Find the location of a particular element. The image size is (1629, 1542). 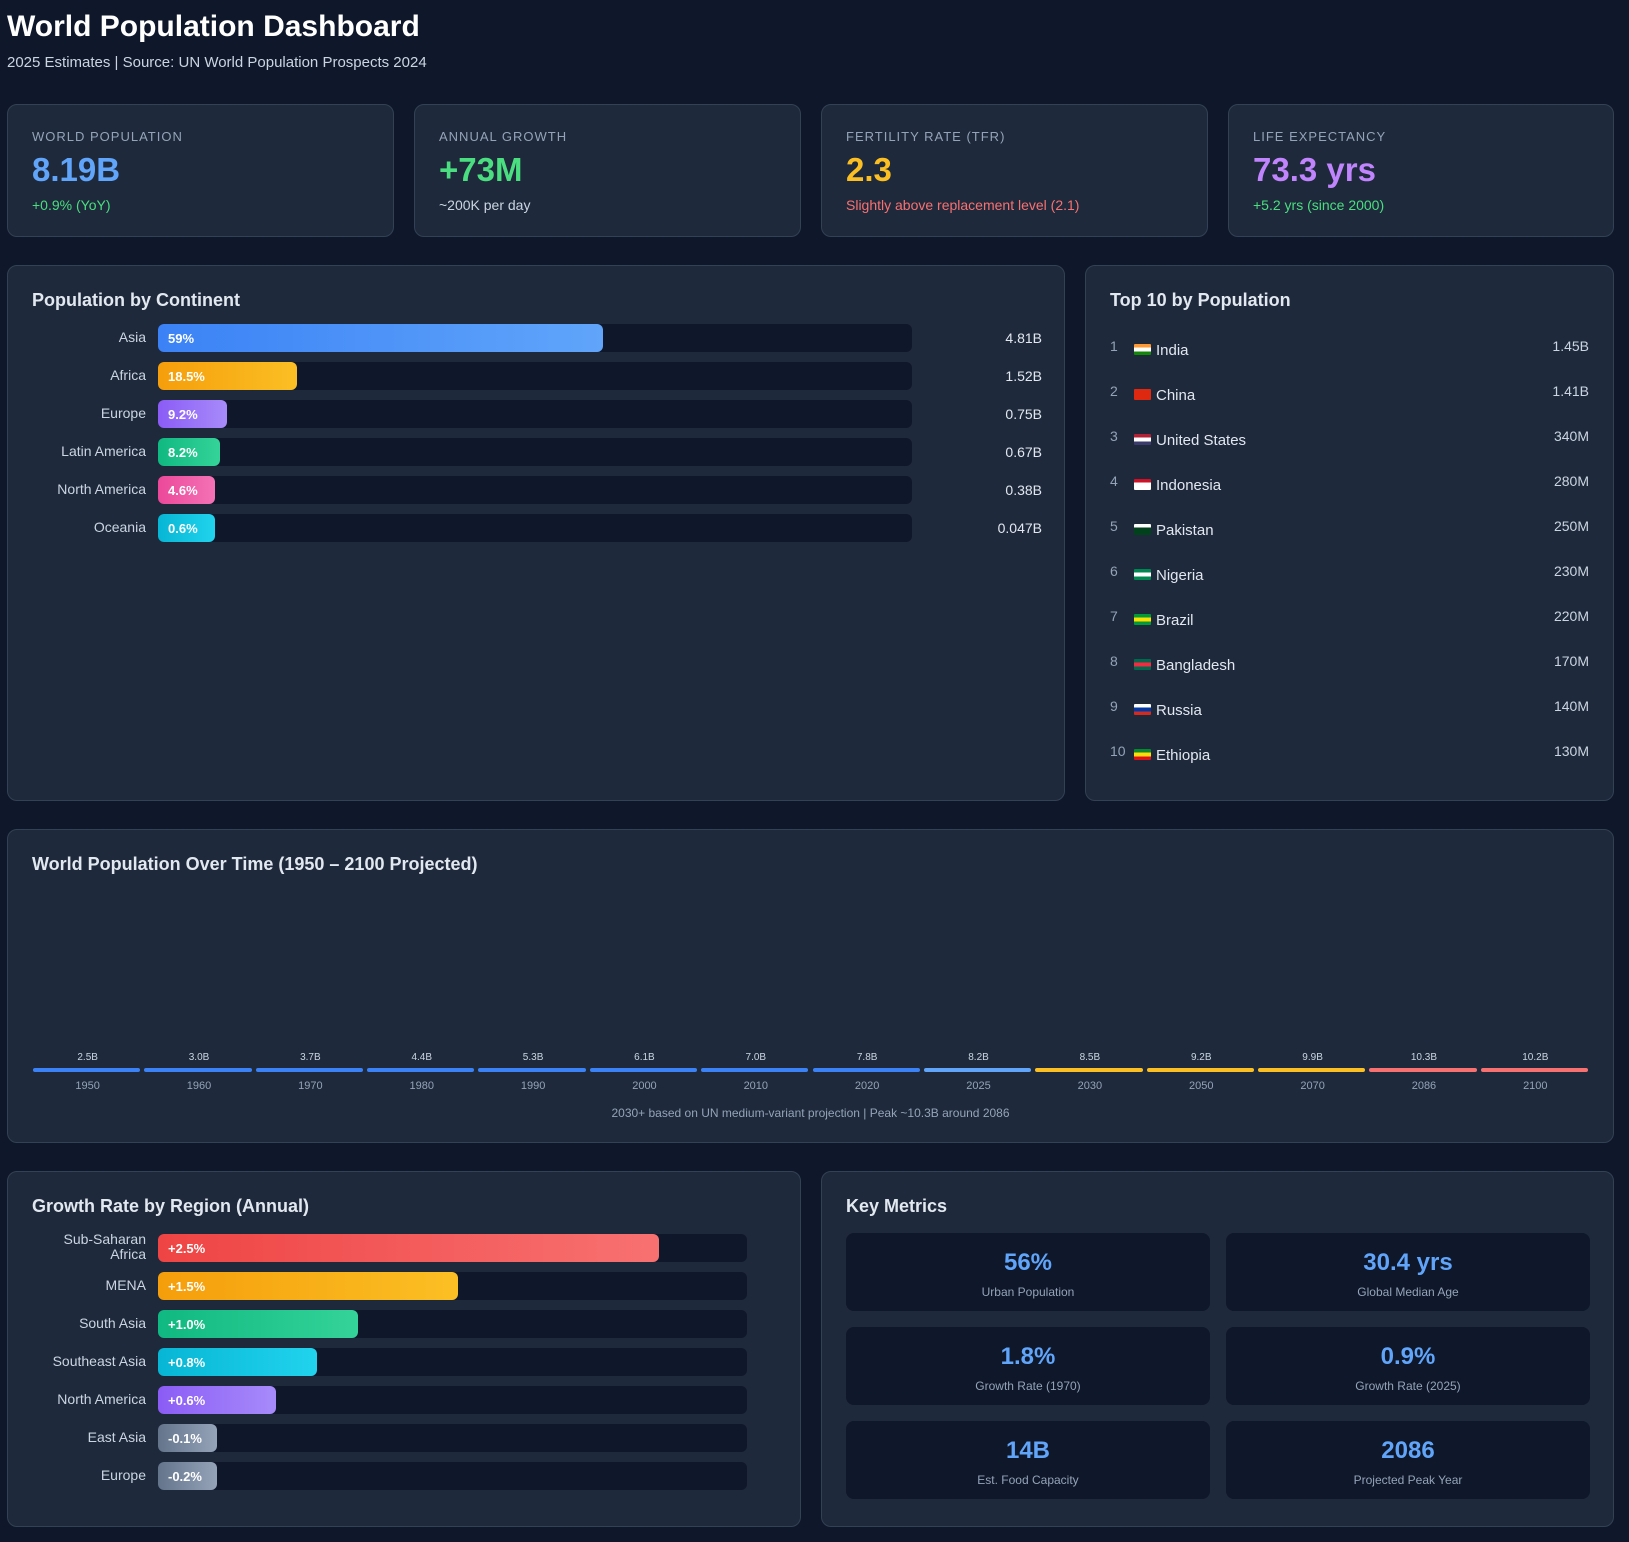

timeline-value-label: 9.9B is located at coordinates (1312, 1057).